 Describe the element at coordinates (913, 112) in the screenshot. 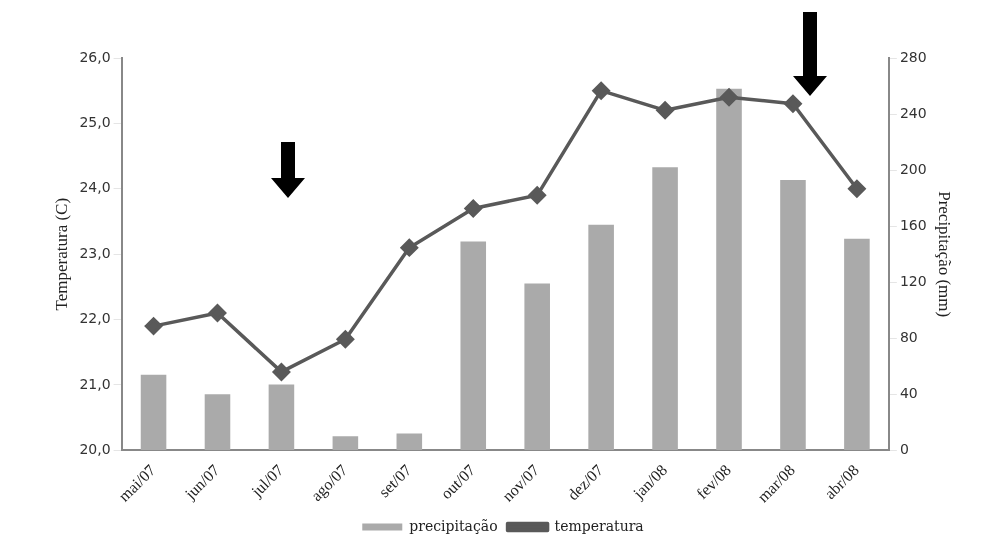

I see `y2-tick-label: 240` at that location.